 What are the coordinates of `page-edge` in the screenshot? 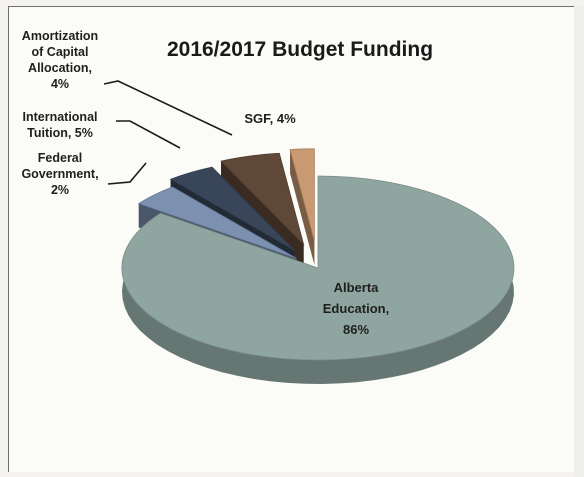 It's located at (579, 241).